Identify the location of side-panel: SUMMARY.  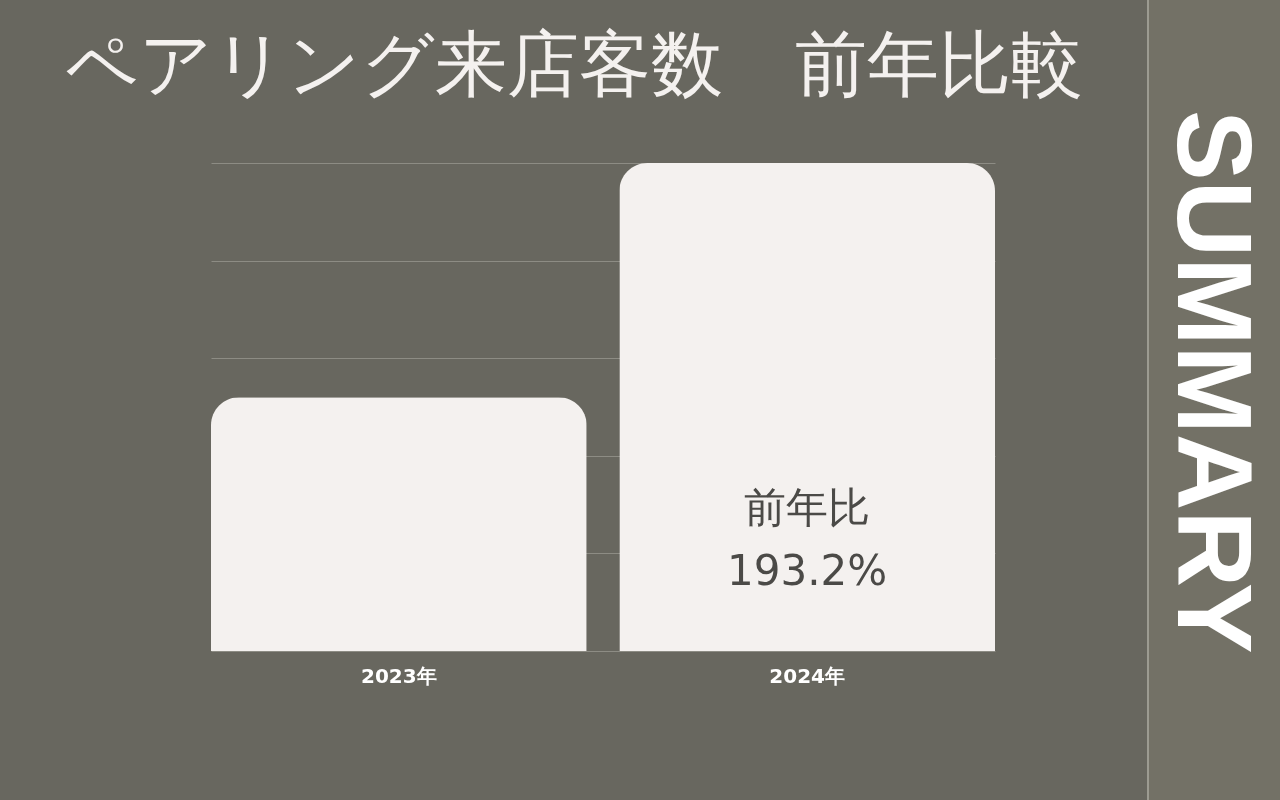
(1213, 400).